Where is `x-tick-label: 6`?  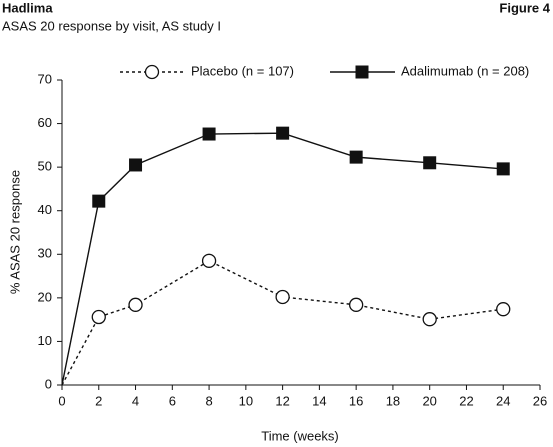 x-tick-label: 6 is located at coordinates (172, 400).